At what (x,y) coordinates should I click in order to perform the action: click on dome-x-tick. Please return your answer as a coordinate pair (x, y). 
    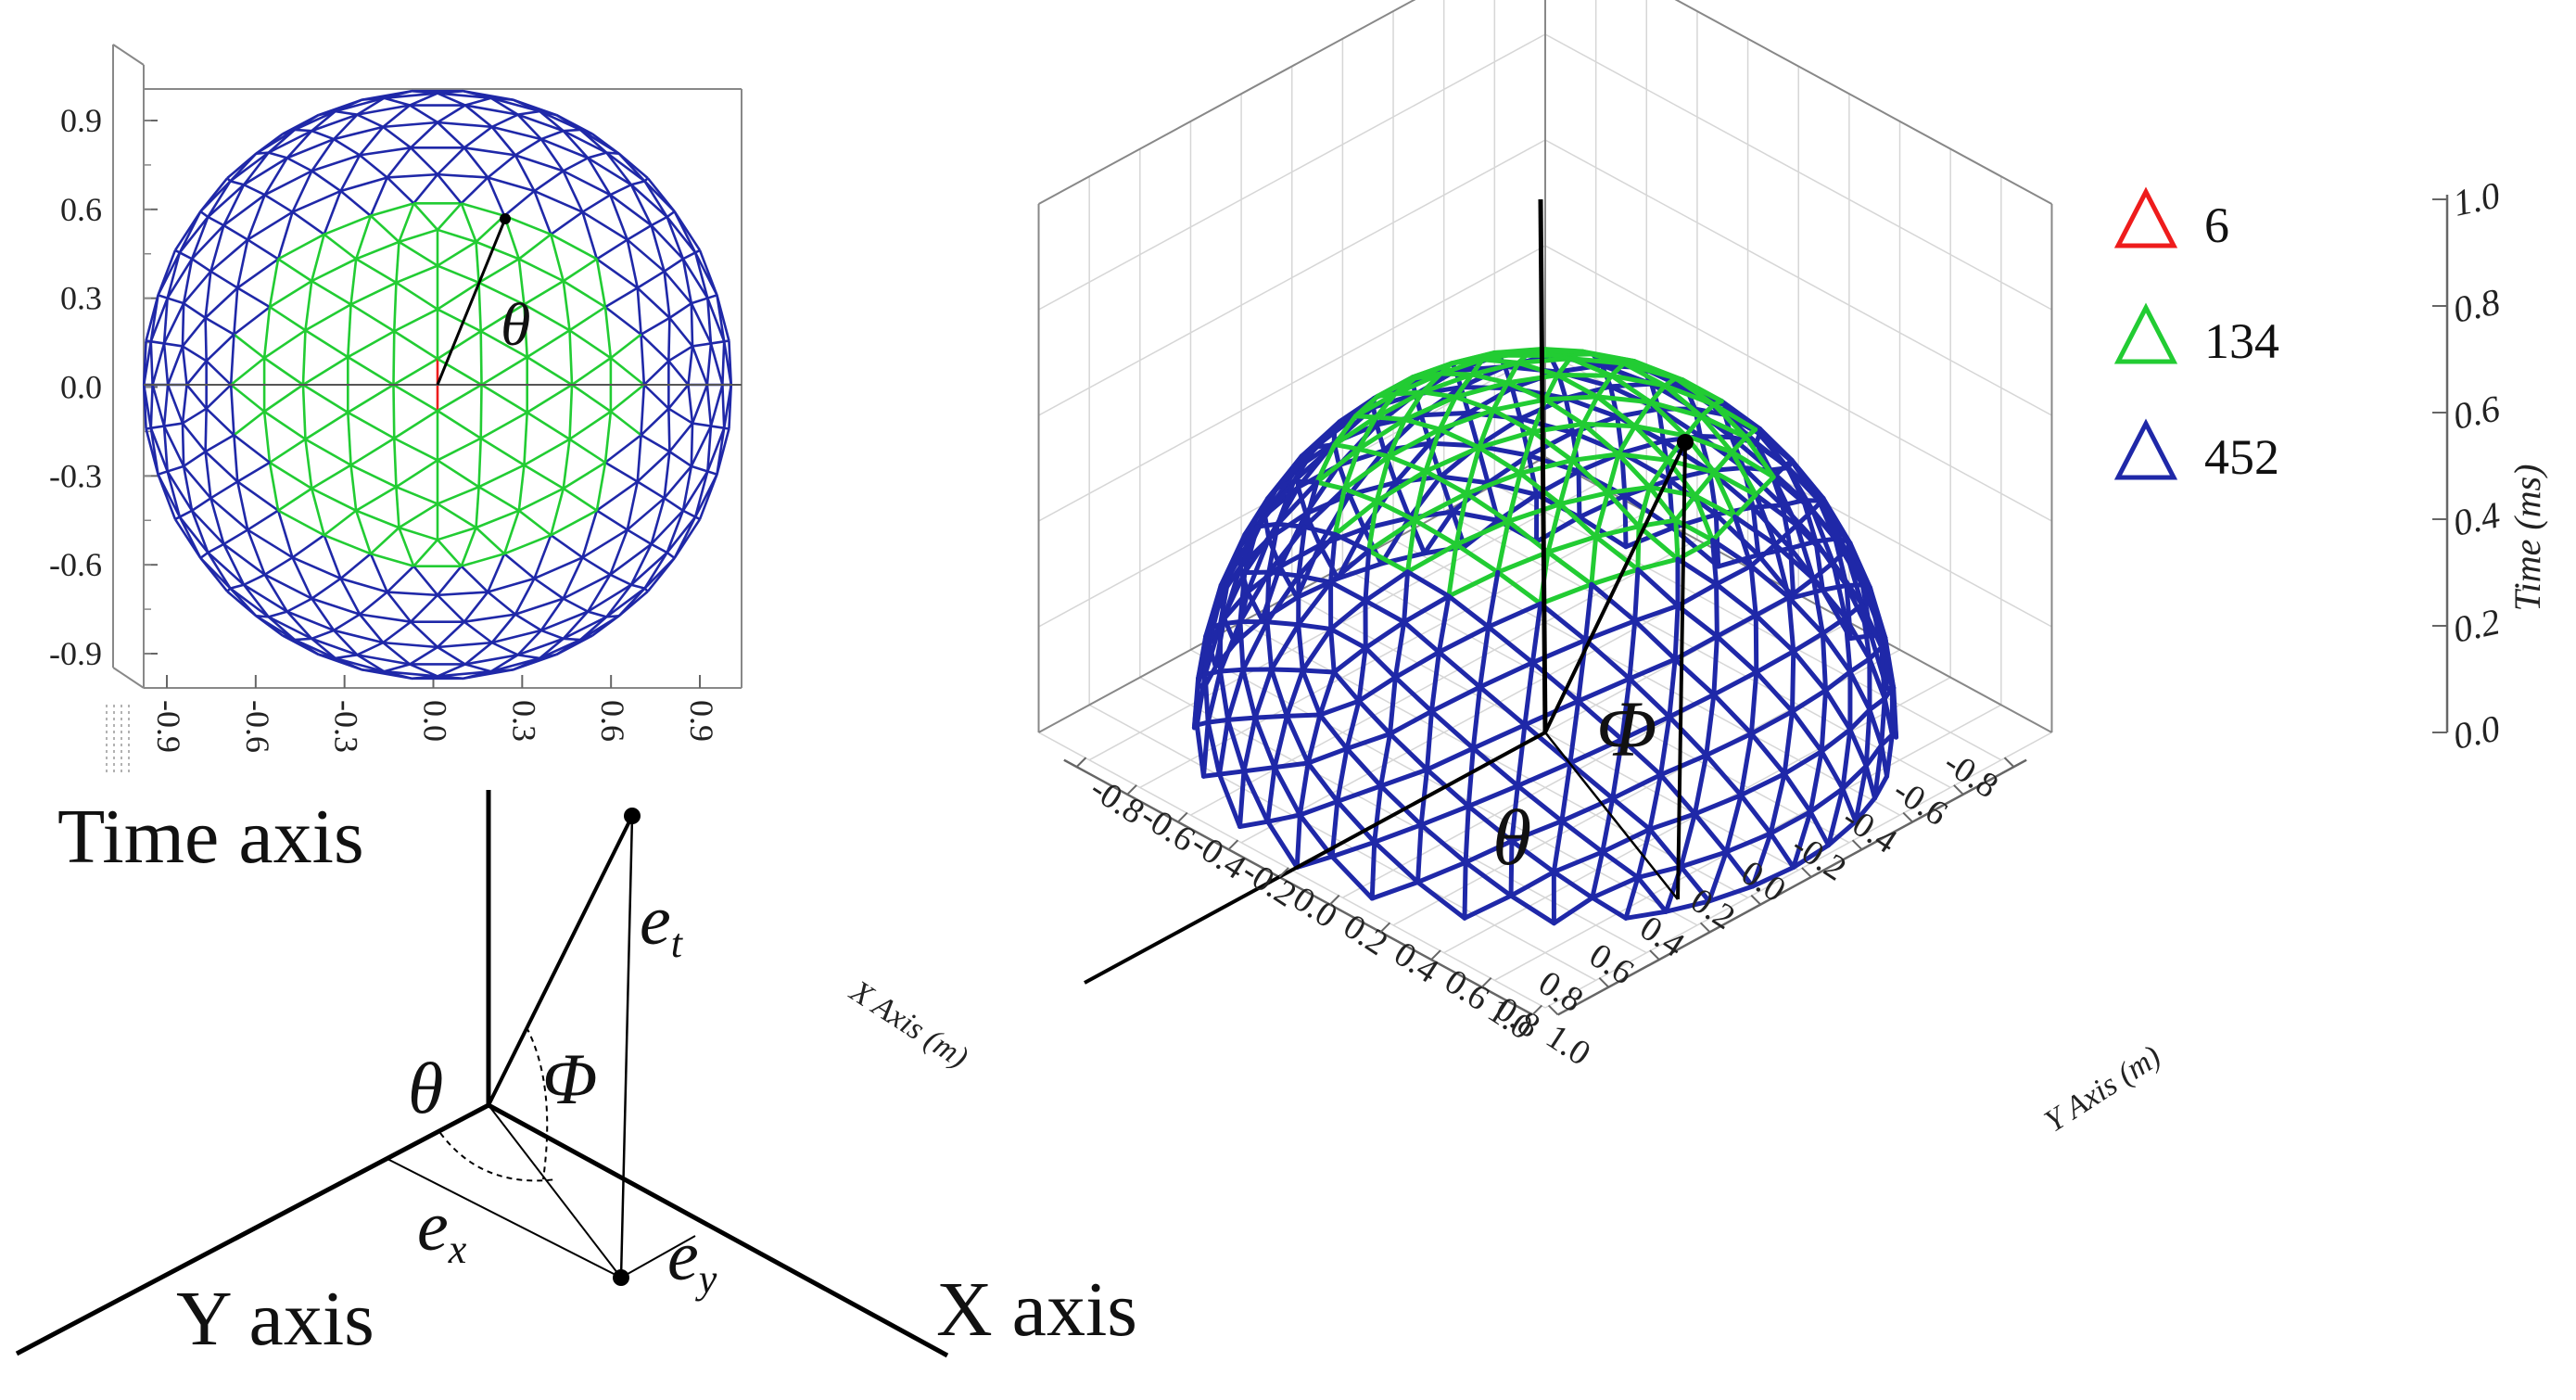
    Looking at the image, I should click on (1705, 928).